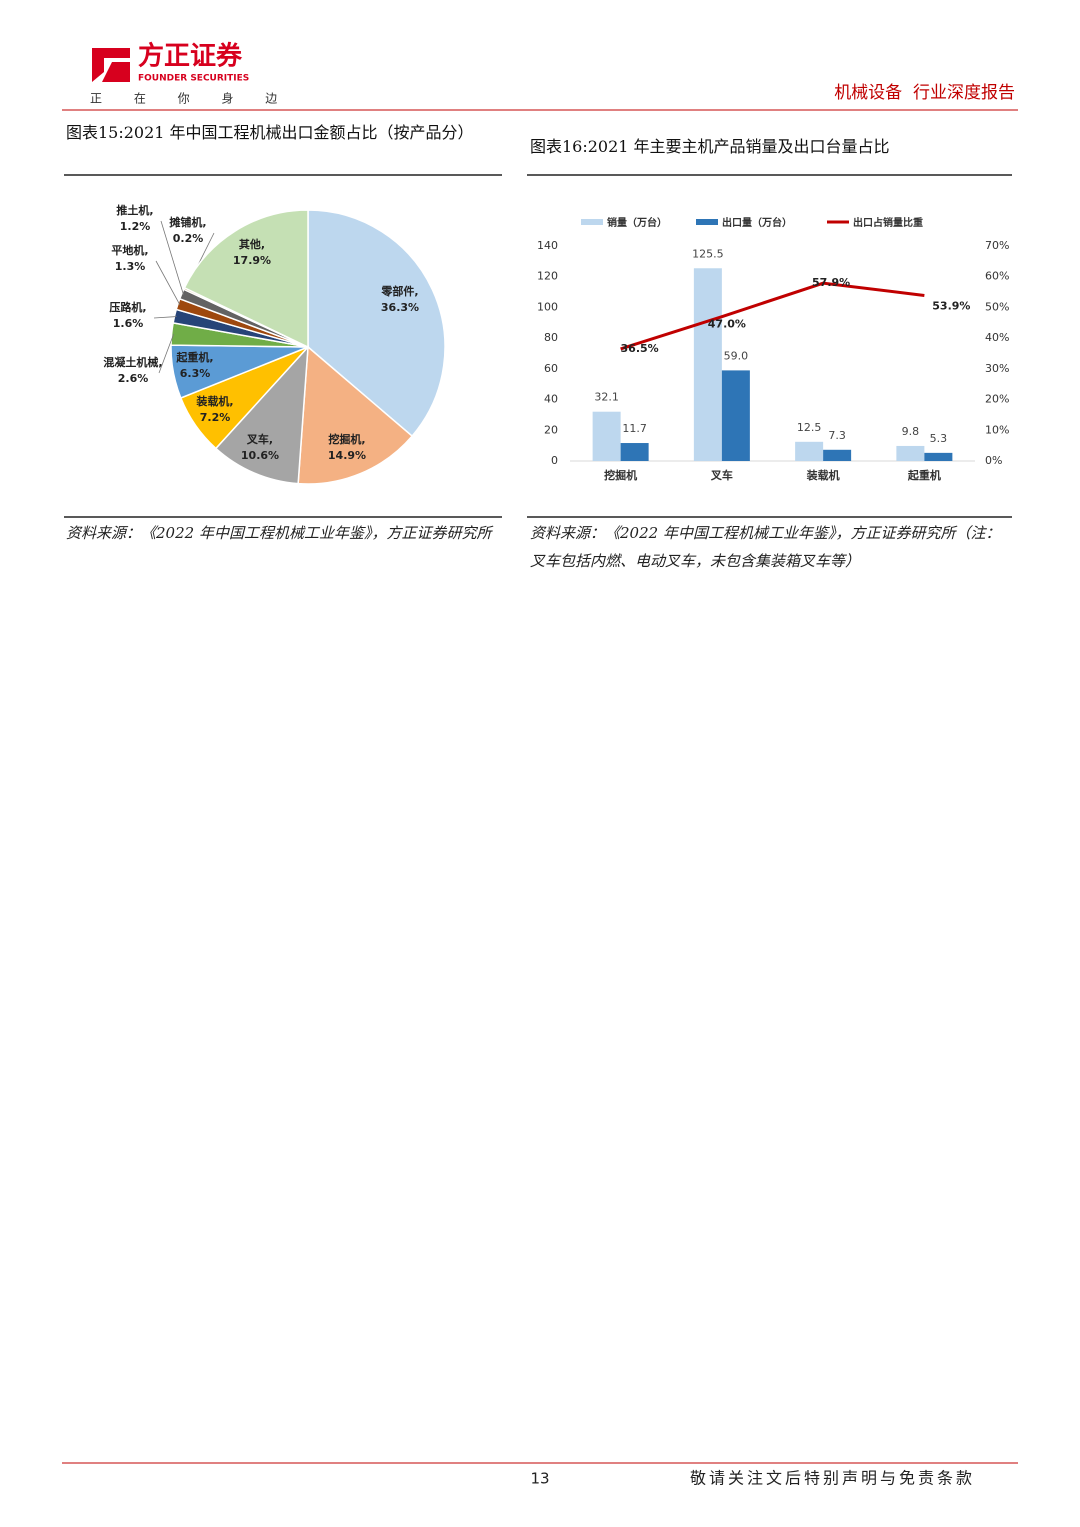 The image size is (1080, 1527). What do you see at coordinates (997, 368) in the screenshot?
I see `y2-tick-label: 30%` at bounding box center [997, 368].